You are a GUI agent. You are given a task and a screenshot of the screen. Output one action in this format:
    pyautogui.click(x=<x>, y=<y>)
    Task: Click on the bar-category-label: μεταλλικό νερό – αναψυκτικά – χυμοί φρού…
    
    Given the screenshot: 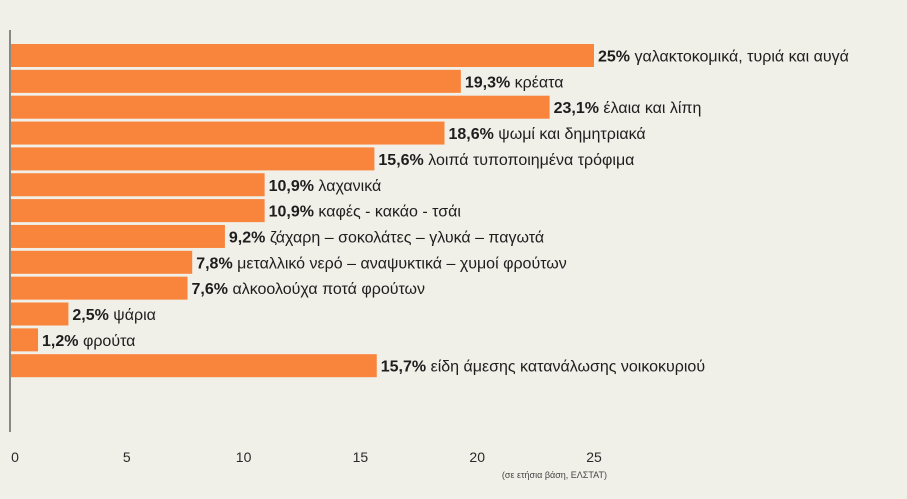 What is the action you would take?
    pyautogui.click(x=400, y=263)
    